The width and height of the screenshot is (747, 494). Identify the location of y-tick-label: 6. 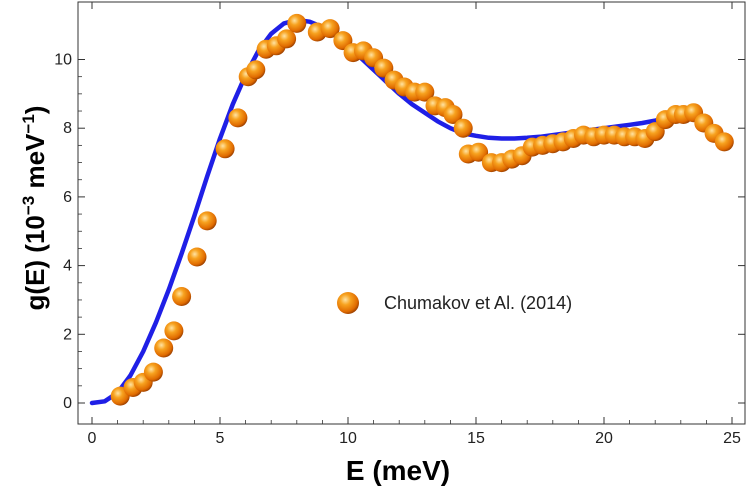
(67, 197).